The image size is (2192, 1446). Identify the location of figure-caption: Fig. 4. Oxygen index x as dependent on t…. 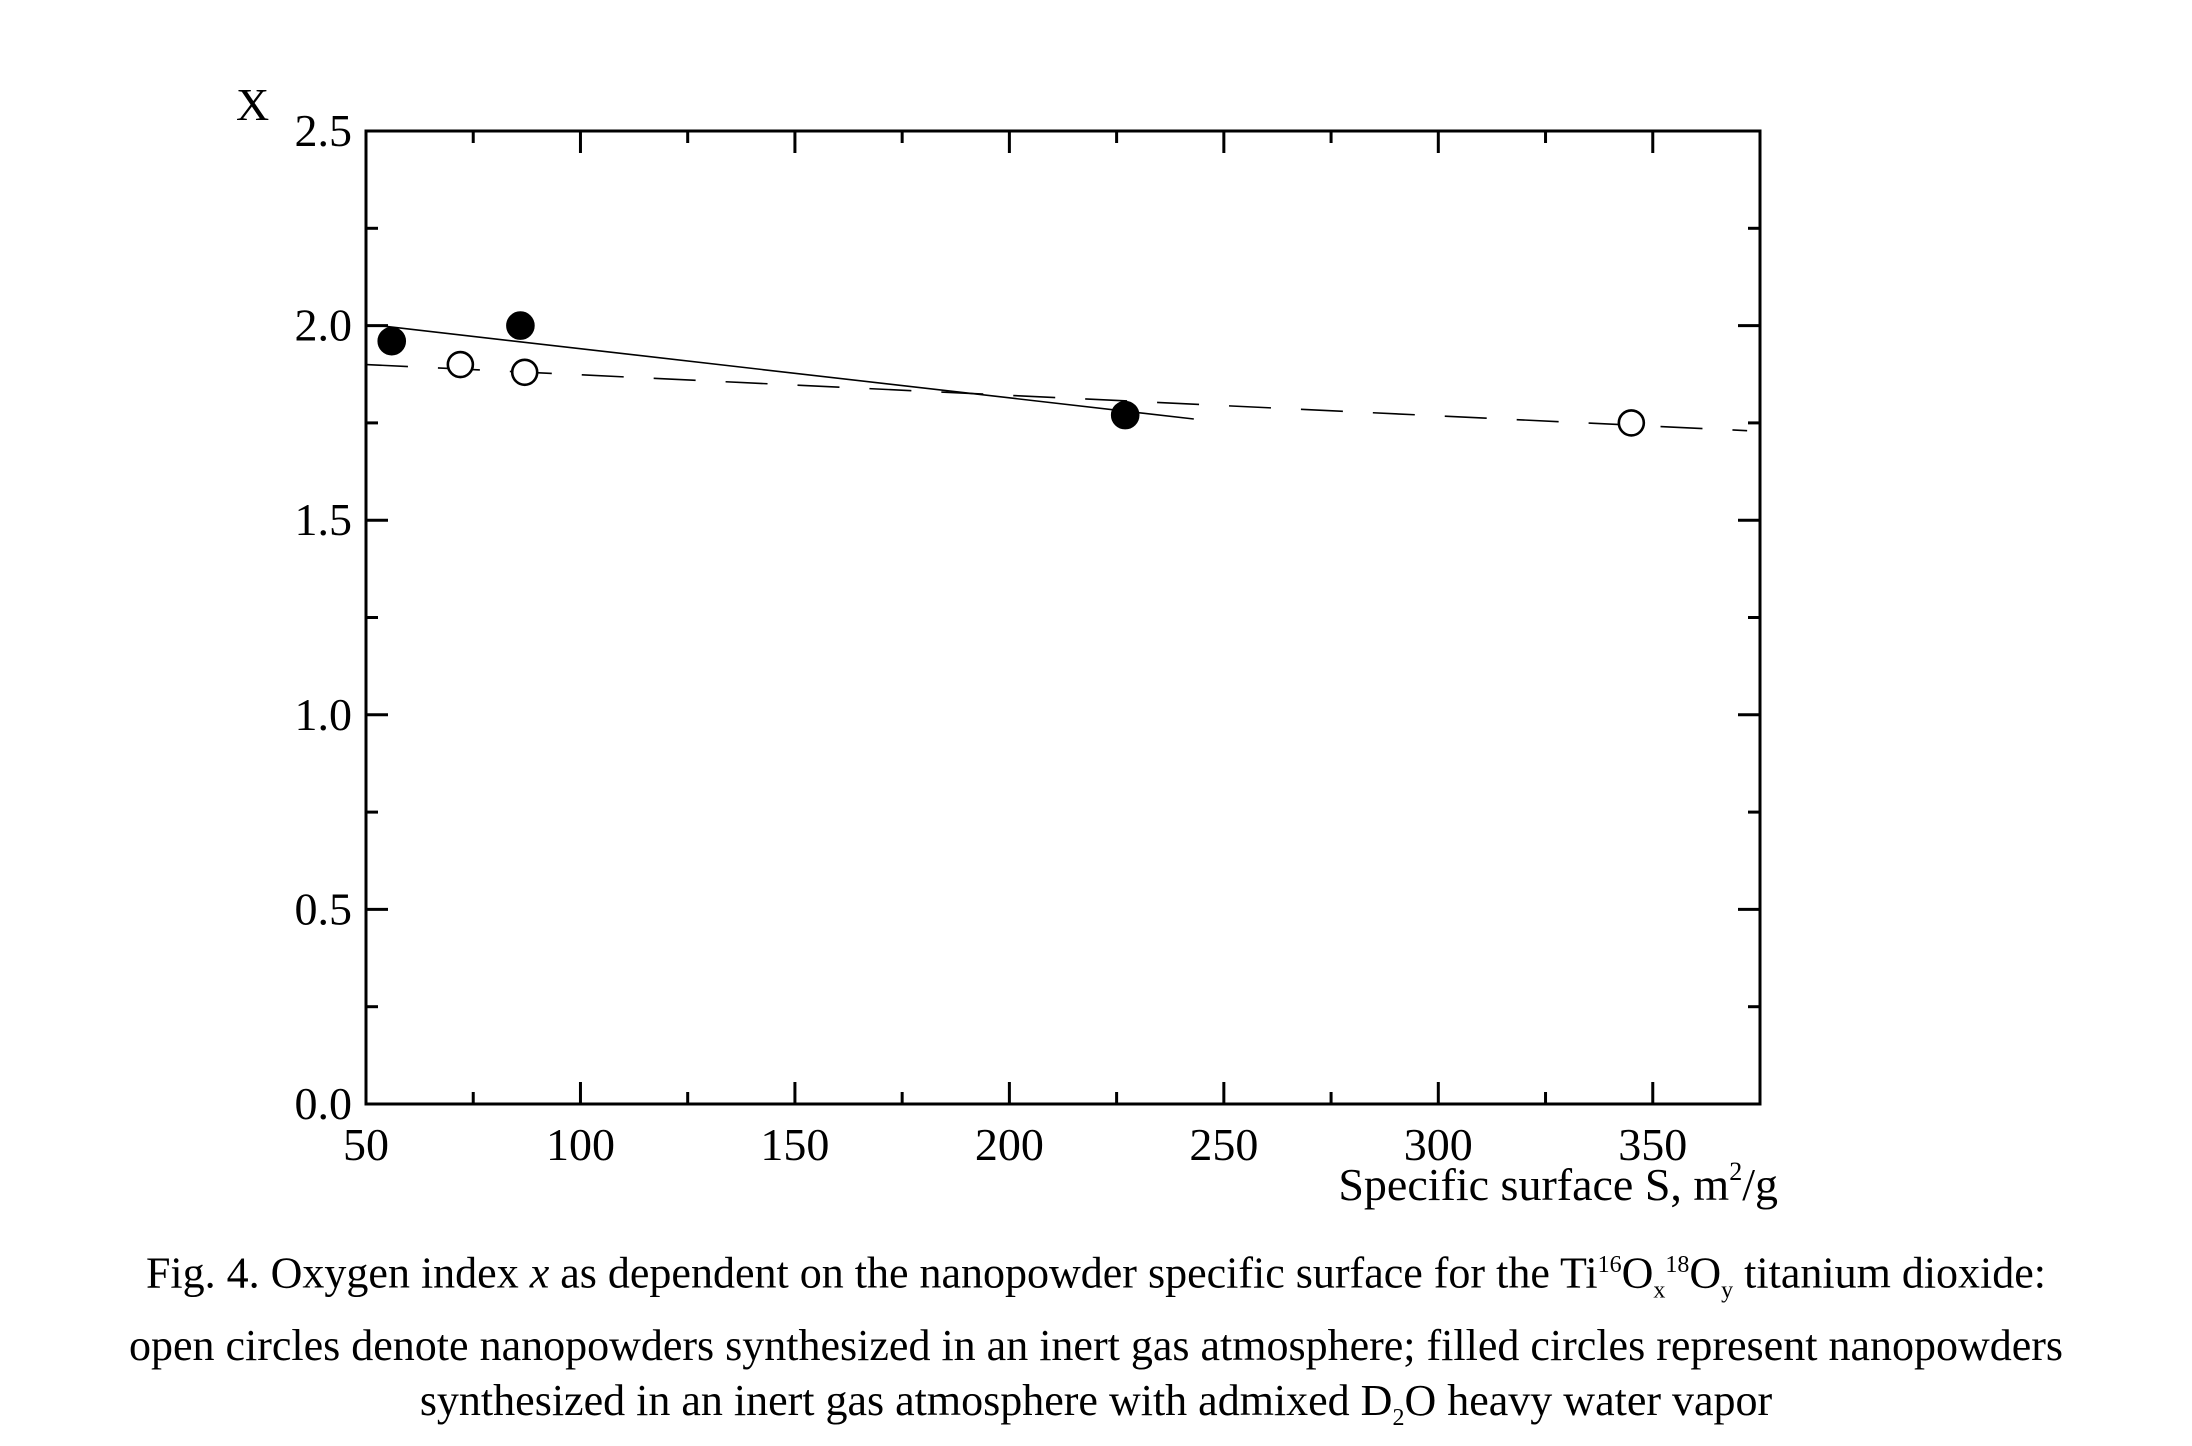
(1096, 1342).